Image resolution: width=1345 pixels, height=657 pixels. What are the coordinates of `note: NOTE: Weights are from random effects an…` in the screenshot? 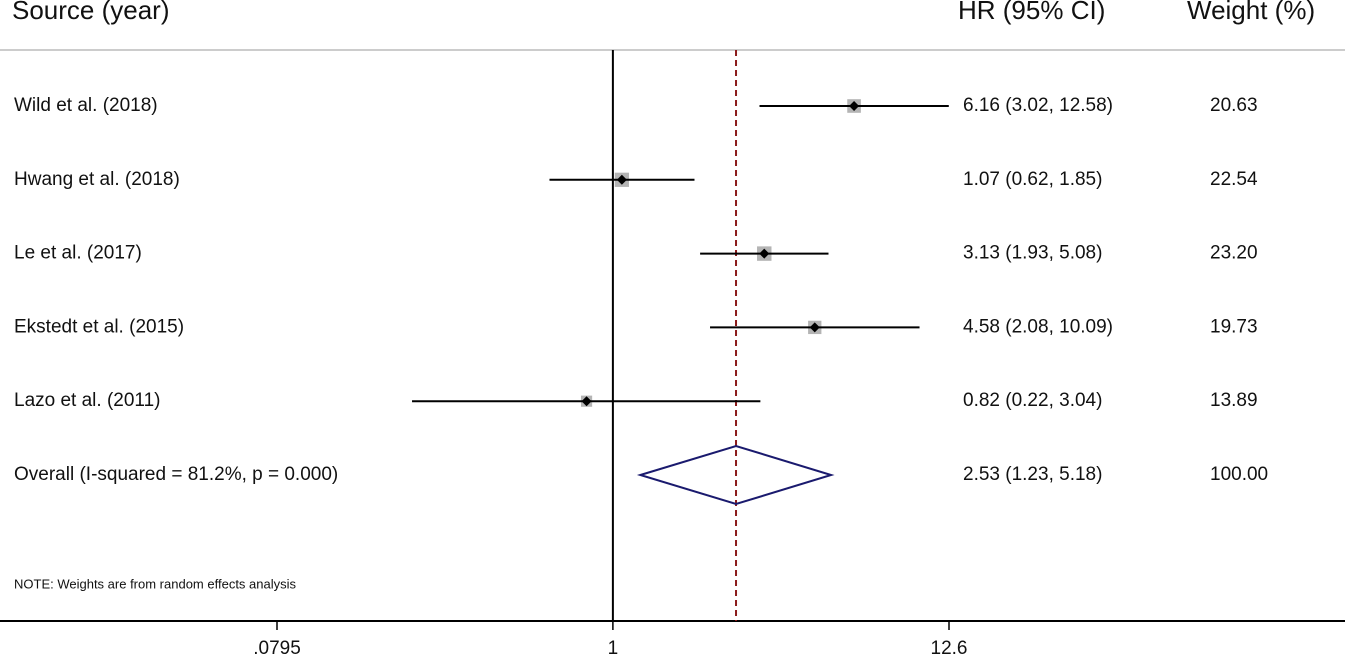 It's located at (155, 583).